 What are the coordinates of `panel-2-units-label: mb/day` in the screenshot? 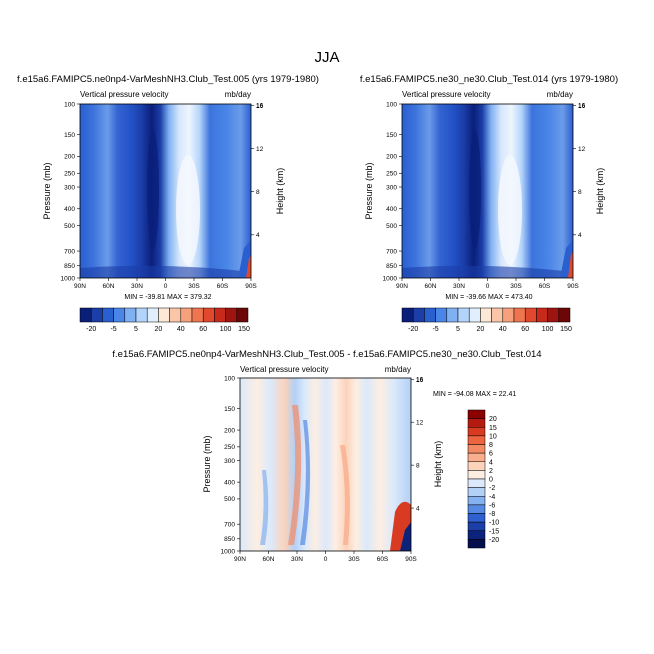 It's located at (560, 94).